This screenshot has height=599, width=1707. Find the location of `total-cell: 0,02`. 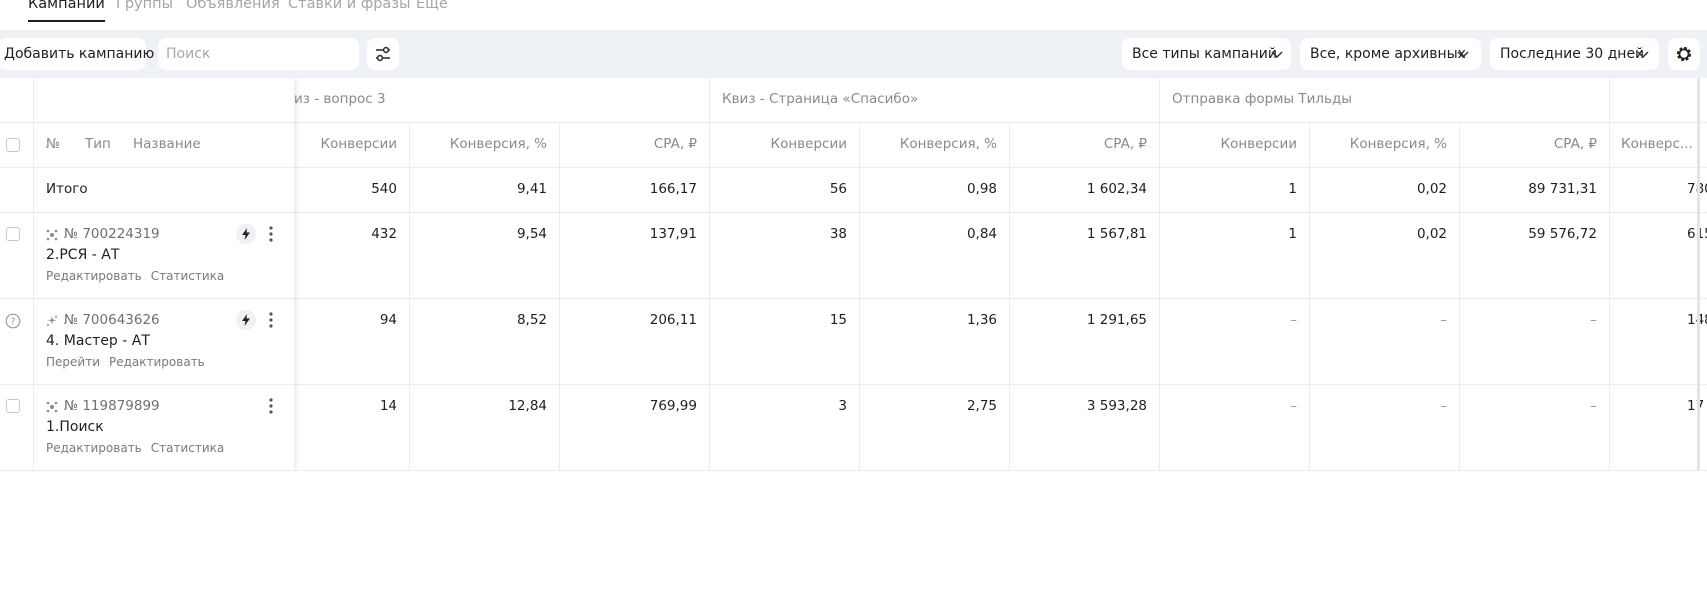

total-cell: 0,02 is located at coordinates (1431, 189).